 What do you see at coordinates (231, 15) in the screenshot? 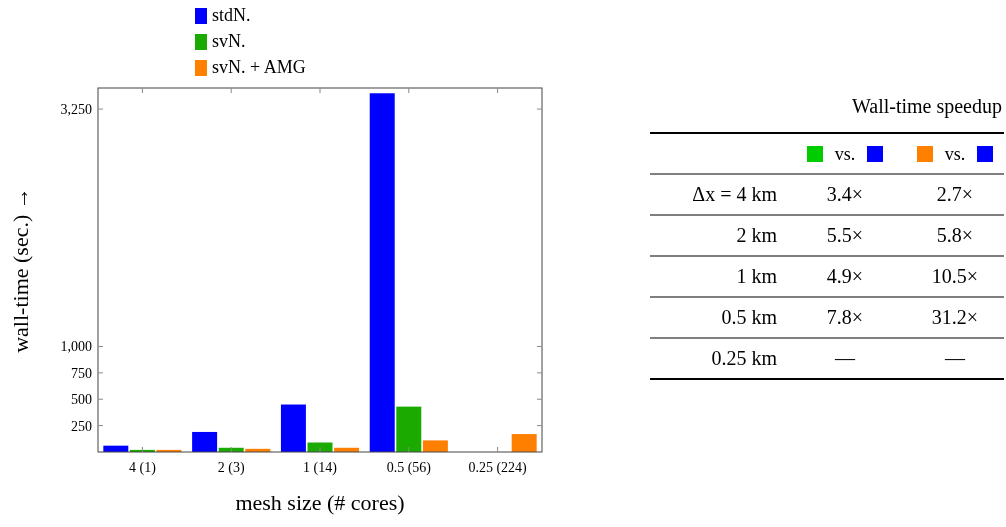
I see `legend-label: stdN.` at bounding box center [231, 15].